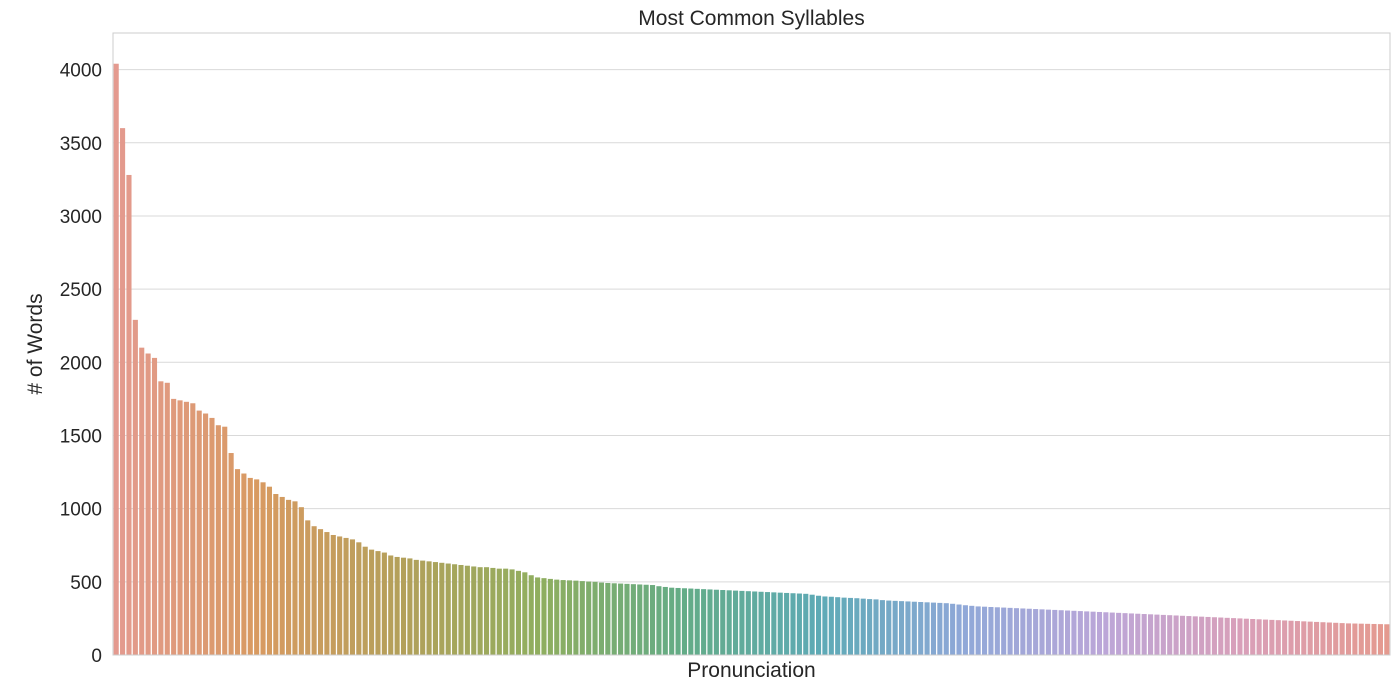 This screenshot has width=1400, height=690. Describe the element at coordinates (751, 670) in the screenshot. I see `x-axis-label: Pronunciation` at that location.